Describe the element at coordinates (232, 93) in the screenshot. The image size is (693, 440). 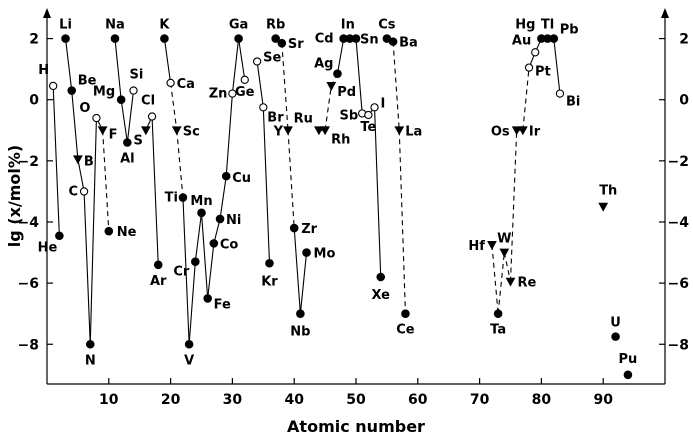
I see `marker-Zn` at that location.